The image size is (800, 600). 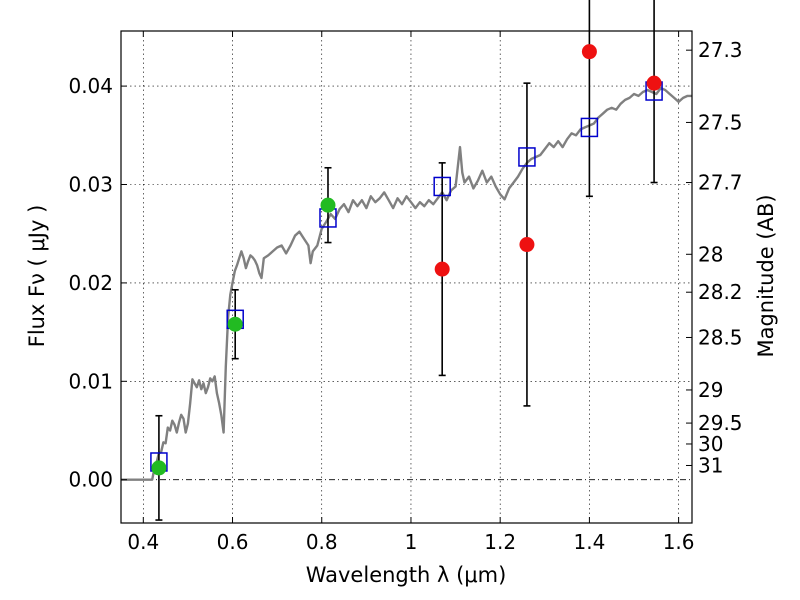 I want to click on right-tick-label: 28.2, so click(x=720, y=292).